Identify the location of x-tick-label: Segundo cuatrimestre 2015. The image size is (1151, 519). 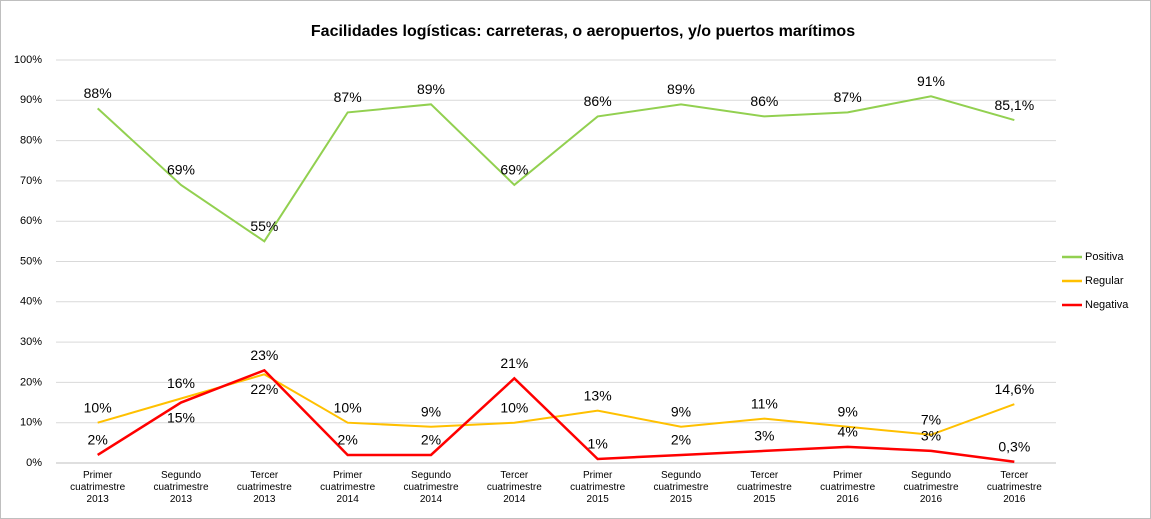
(680, 487).